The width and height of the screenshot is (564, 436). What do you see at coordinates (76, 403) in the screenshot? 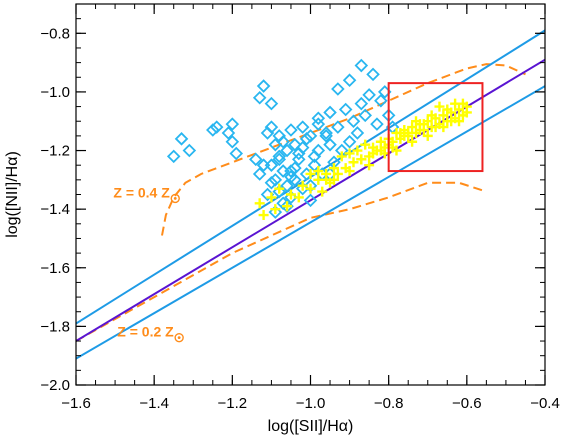
I see `x-tick-label: −1.6` at bounding box center [76, 403].